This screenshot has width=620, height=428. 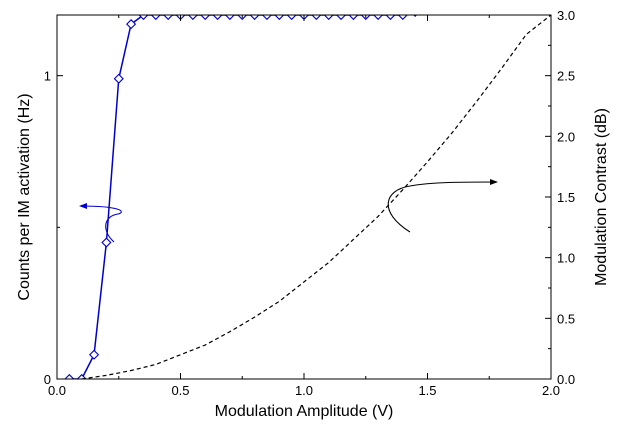 I want to click on y-right-tick-label: 3.0, so click(x=566, y=15).